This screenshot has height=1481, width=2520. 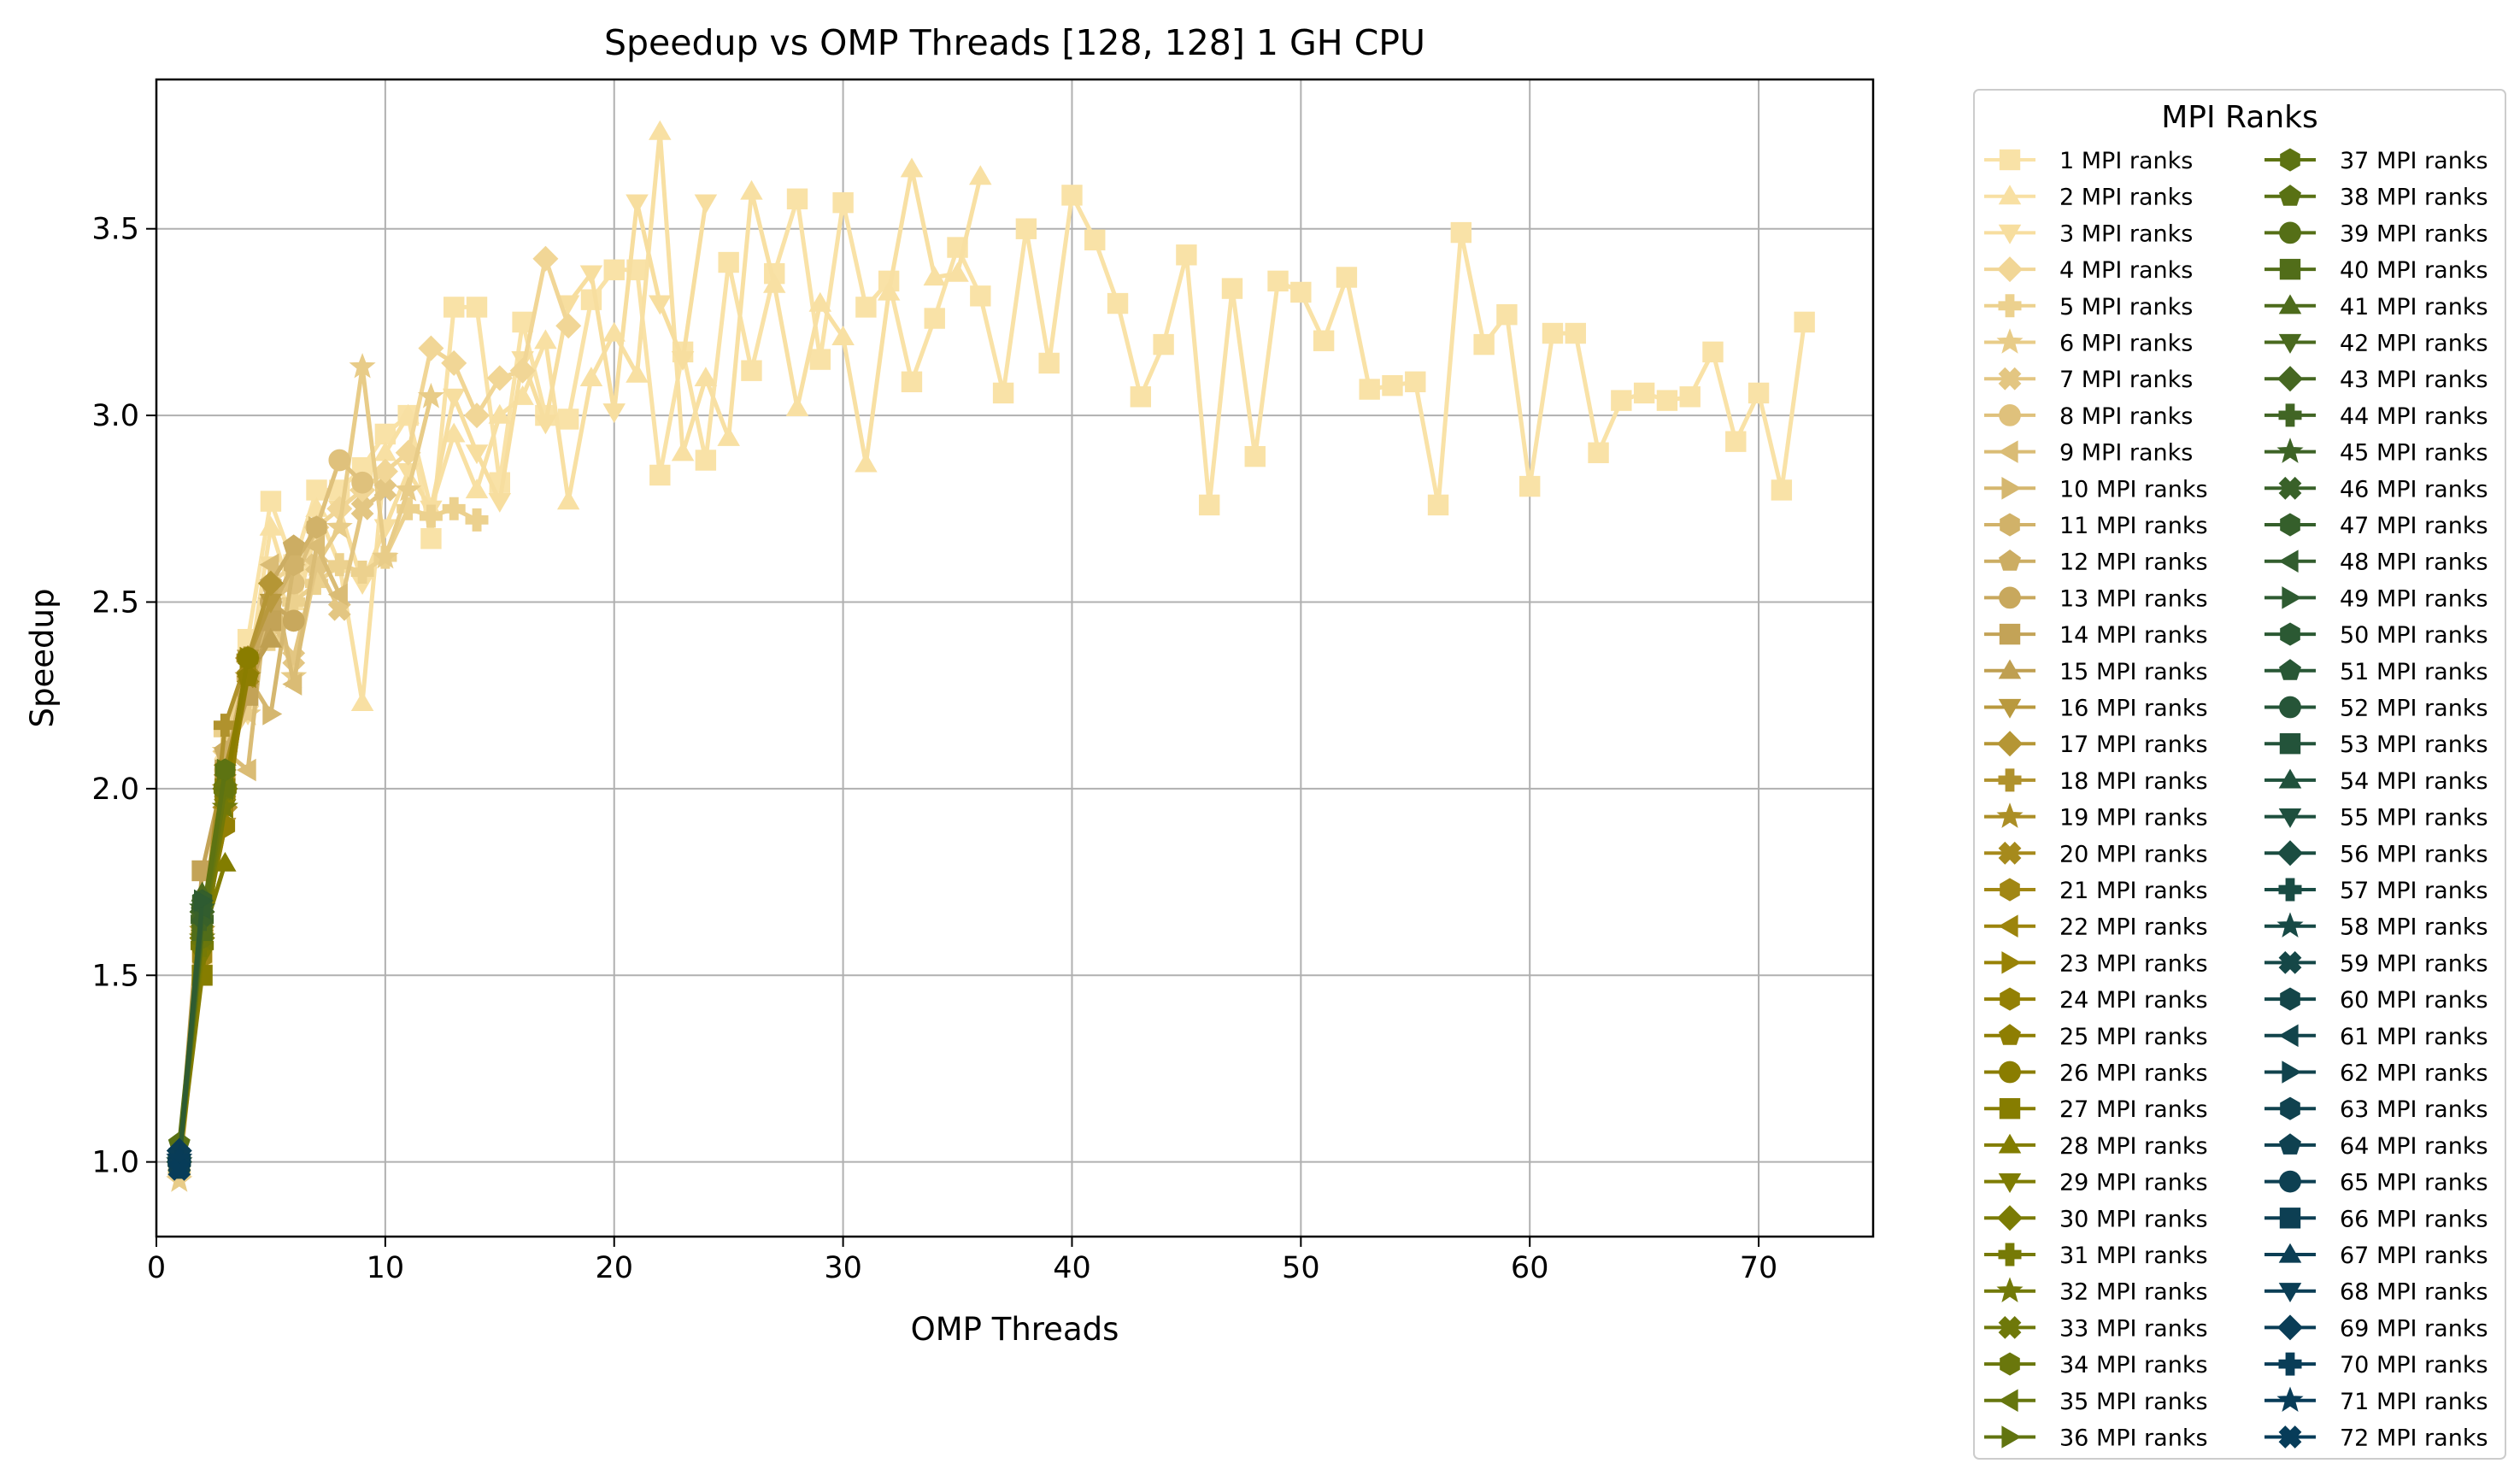 I want to click on legend-entry: 65 MPI ranks, so click(x=2376, y=1183).